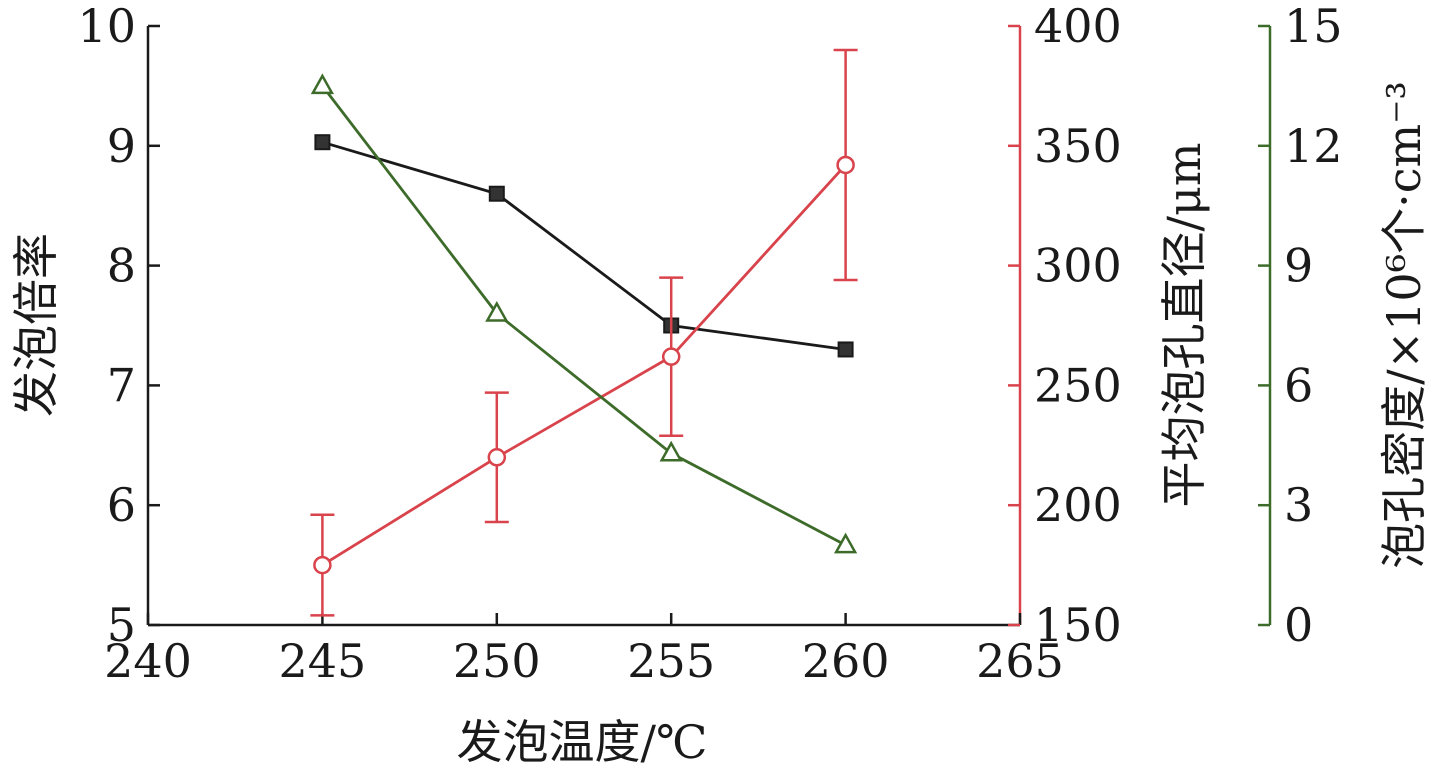 Image resolution: width=1430 pixels, height=770 pixels. Describe the element at coordinates (1020, 661) in the screenshot. I see `x-tick-label: 265` at that location.